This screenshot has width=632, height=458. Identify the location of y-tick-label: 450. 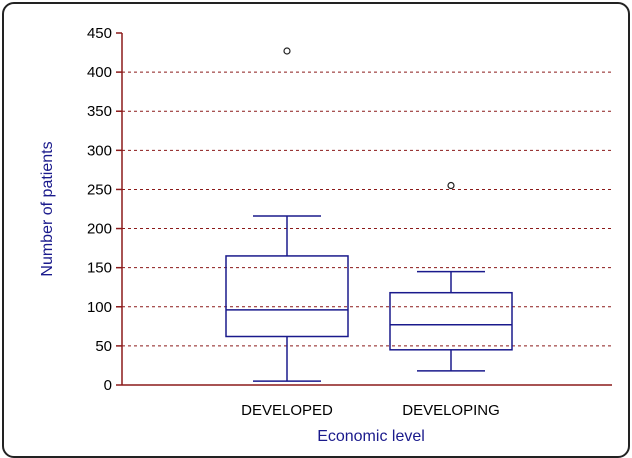
(99, 33).